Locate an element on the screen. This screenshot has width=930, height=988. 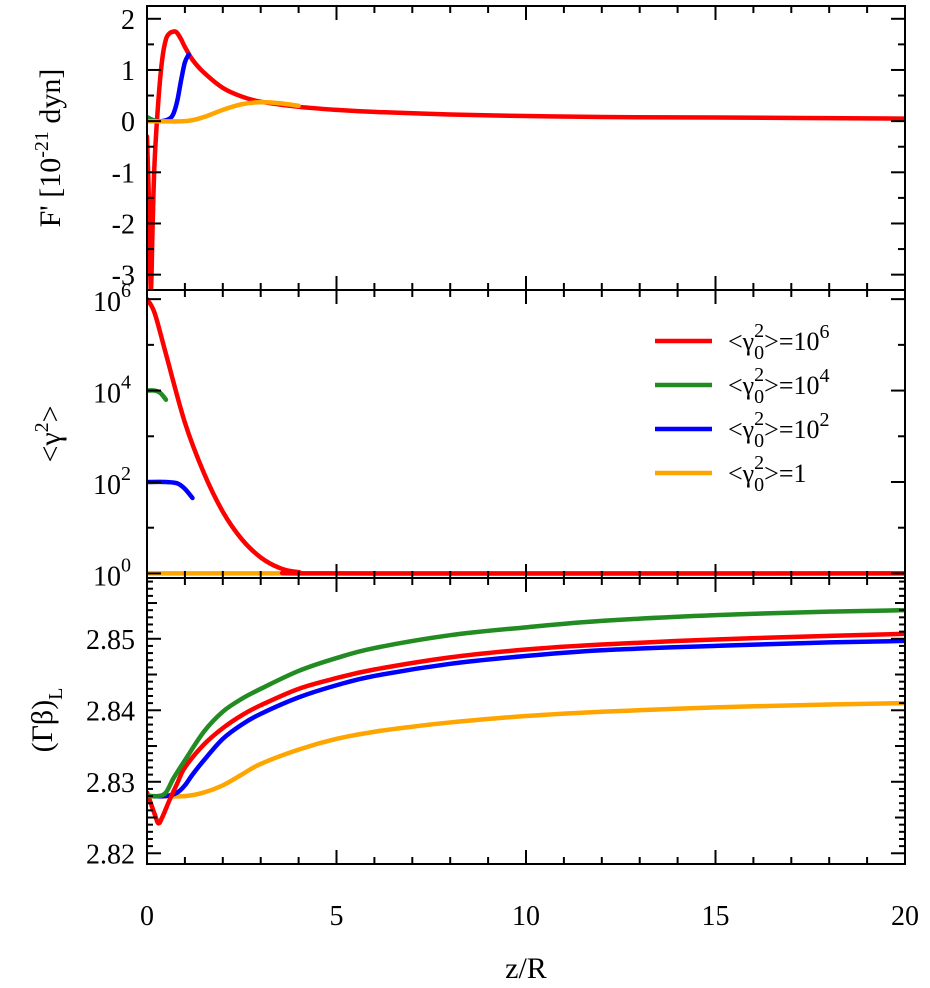
line-gamma-beta-blue is located at coordinates (526, 718).